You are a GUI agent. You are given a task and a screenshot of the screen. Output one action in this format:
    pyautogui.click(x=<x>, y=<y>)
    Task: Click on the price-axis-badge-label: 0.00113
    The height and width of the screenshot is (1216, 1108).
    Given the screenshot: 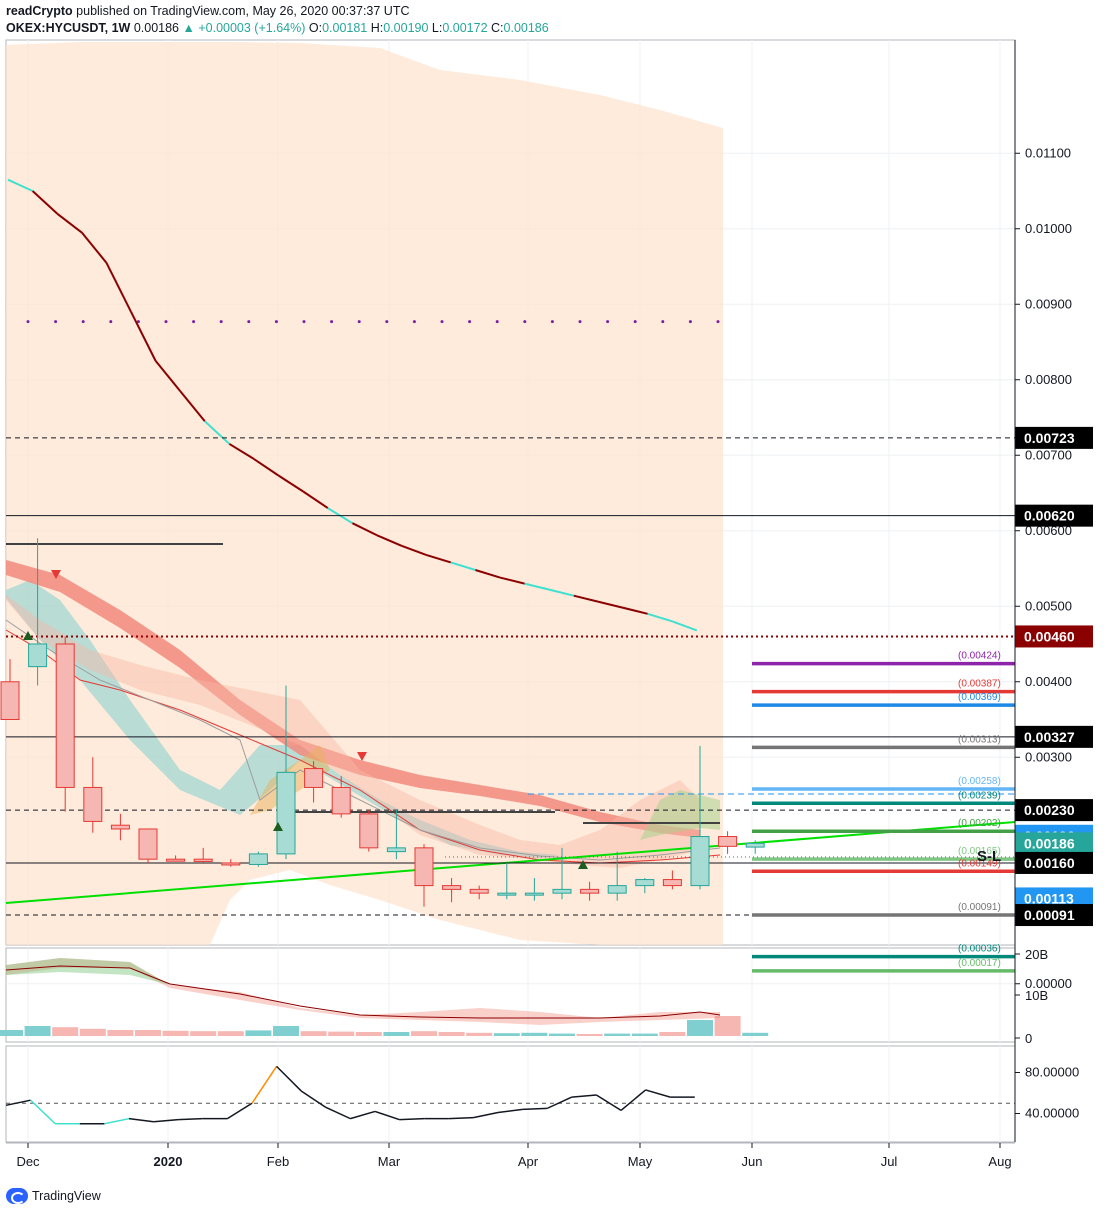 What is the action you would take?
    pyautogui.click(x=1049, y=898)
    